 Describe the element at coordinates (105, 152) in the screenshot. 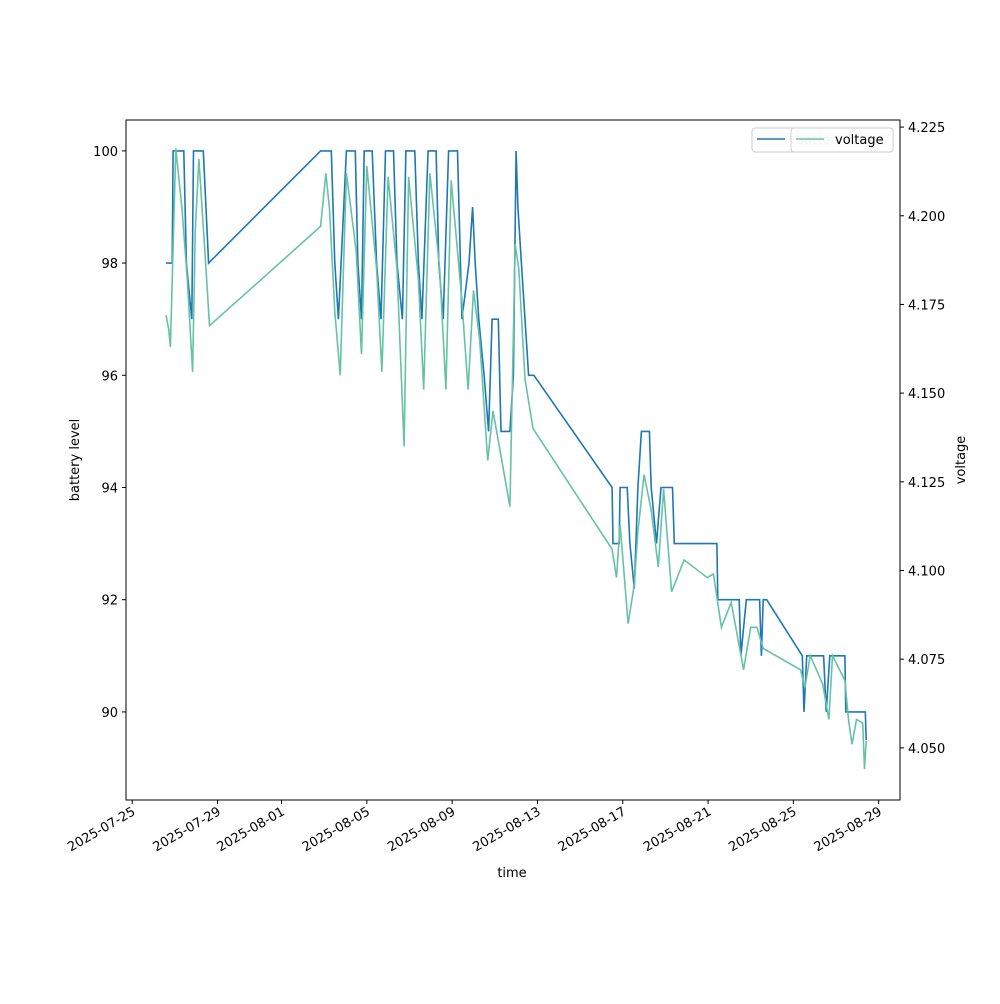

I see `y-tick-label: 100` at that location.